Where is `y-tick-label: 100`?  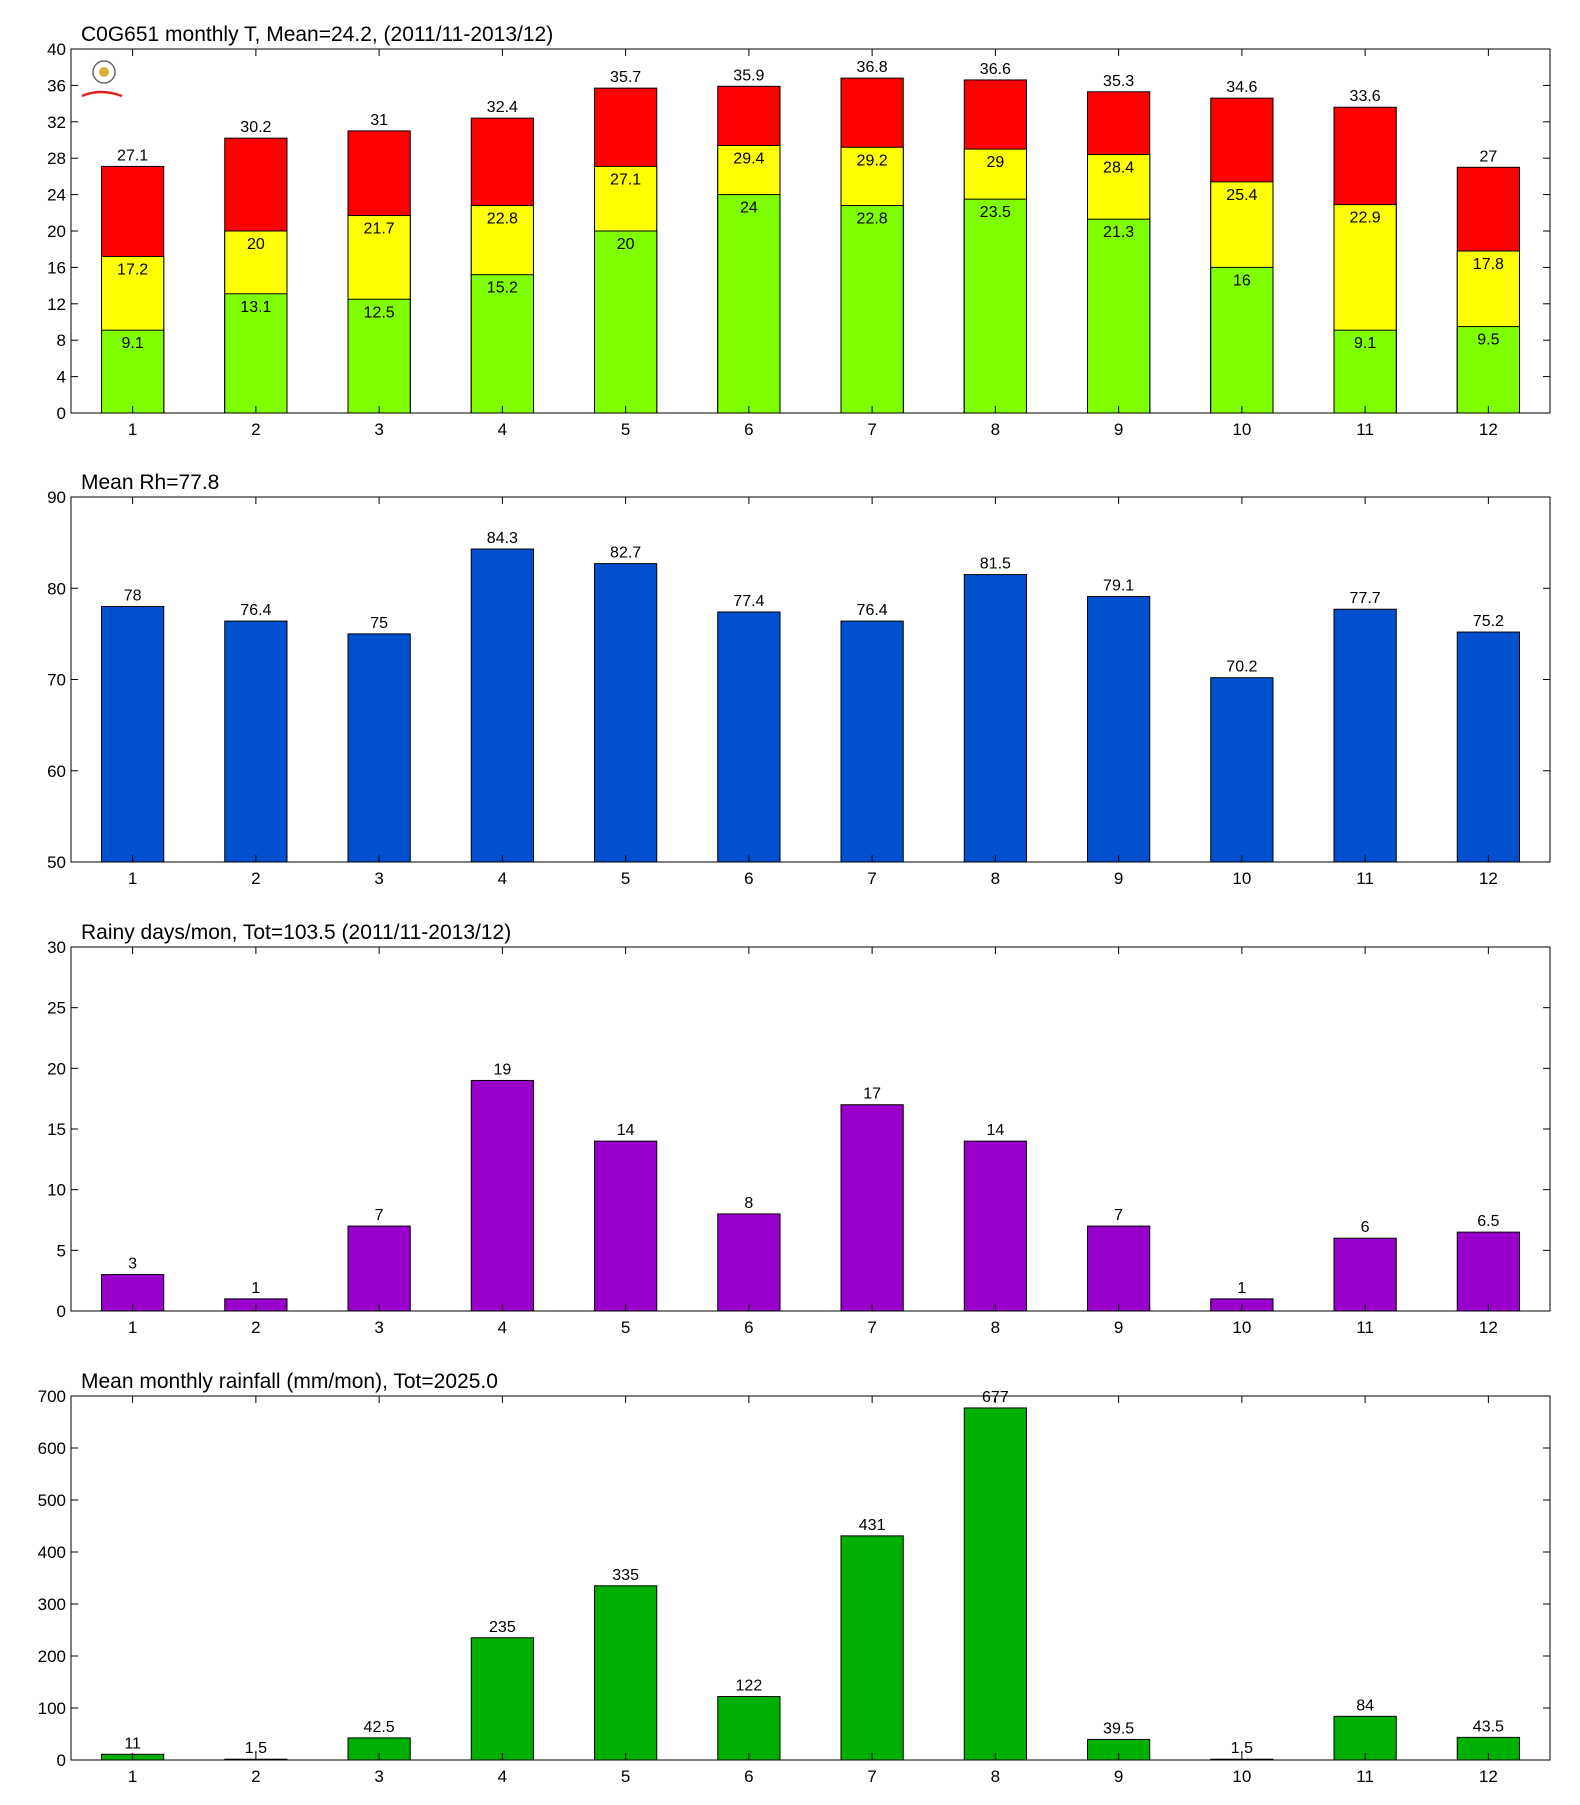
y-tick-label: 100 is located at coordinates (52, 1708).